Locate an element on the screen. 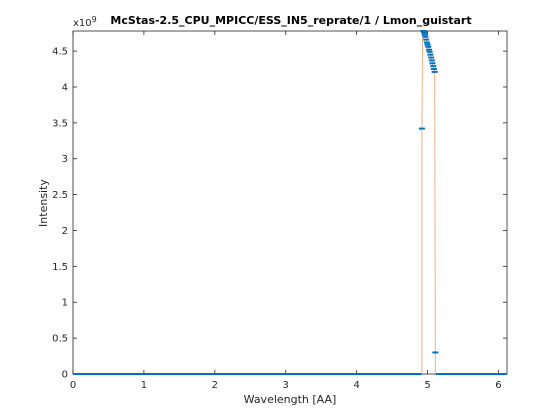 The image size is (560, 420). y-tick-label: 1.5 is located at coordinates (60, 267).